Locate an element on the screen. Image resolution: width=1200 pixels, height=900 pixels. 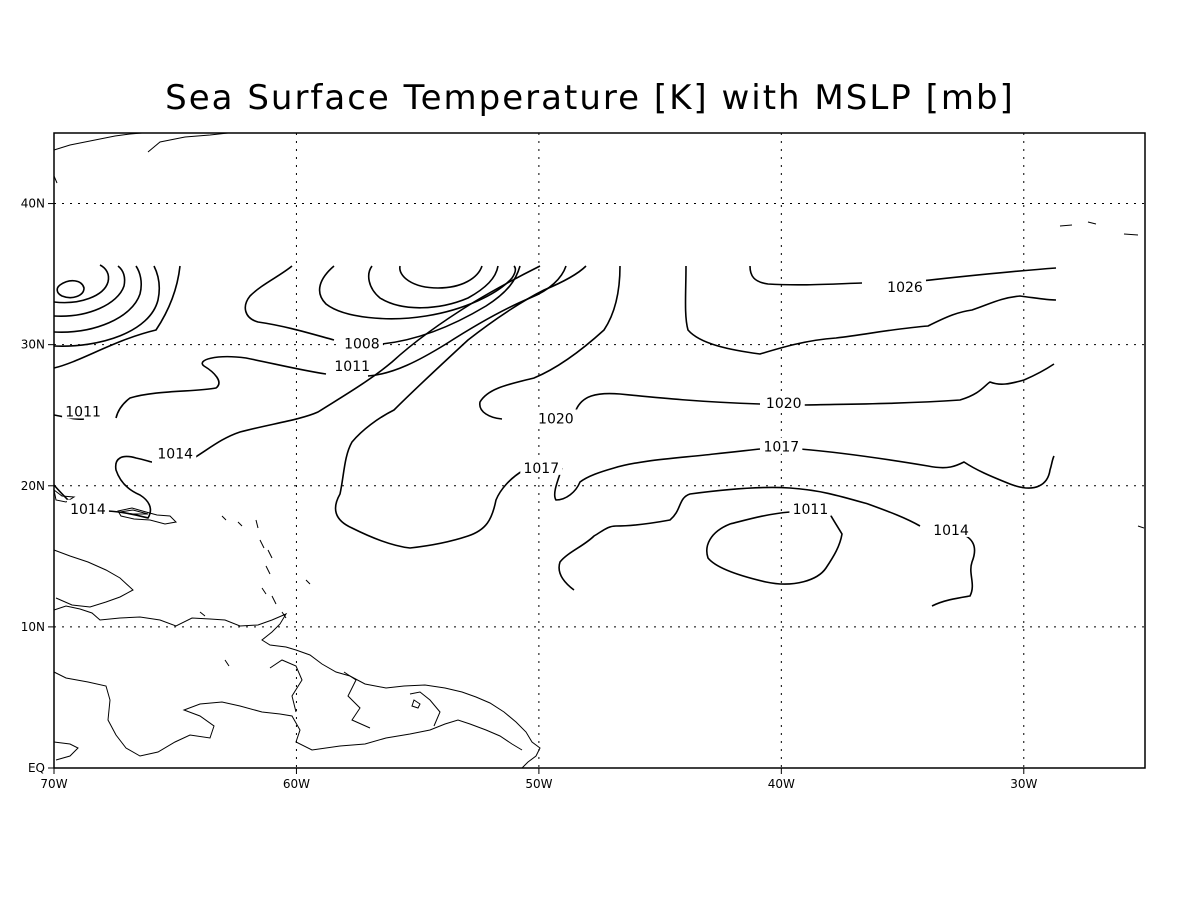
contour-1014-west is located at coordinates (297, 392).